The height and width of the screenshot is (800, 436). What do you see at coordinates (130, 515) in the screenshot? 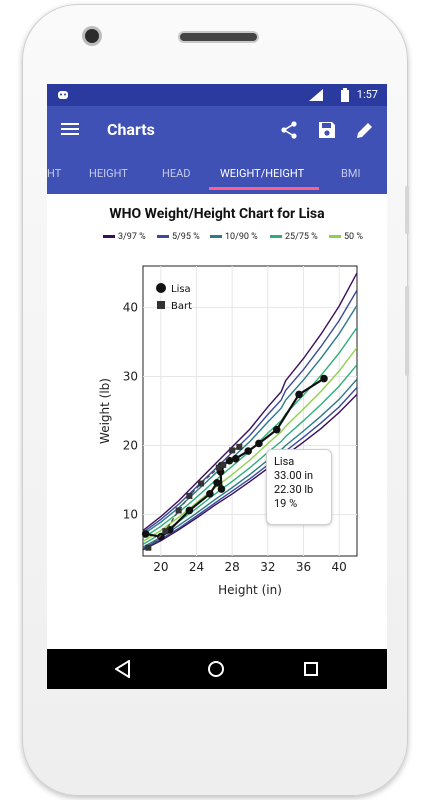
I see `y-tick-label: 10` at bounding box center [130, 515].